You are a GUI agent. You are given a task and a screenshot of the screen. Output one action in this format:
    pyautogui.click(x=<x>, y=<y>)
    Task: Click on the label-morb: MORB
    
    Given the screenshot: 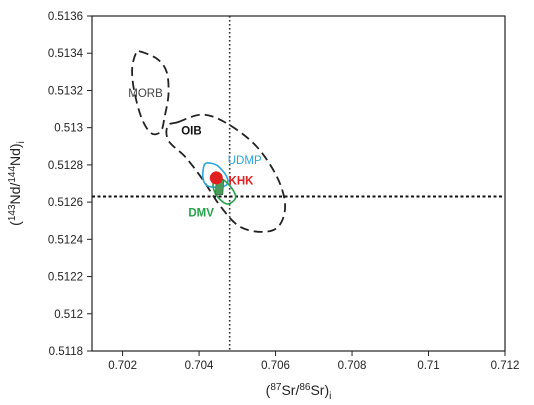 What is the action you would take?
    pyautogui.click(x=145, y=94)
    